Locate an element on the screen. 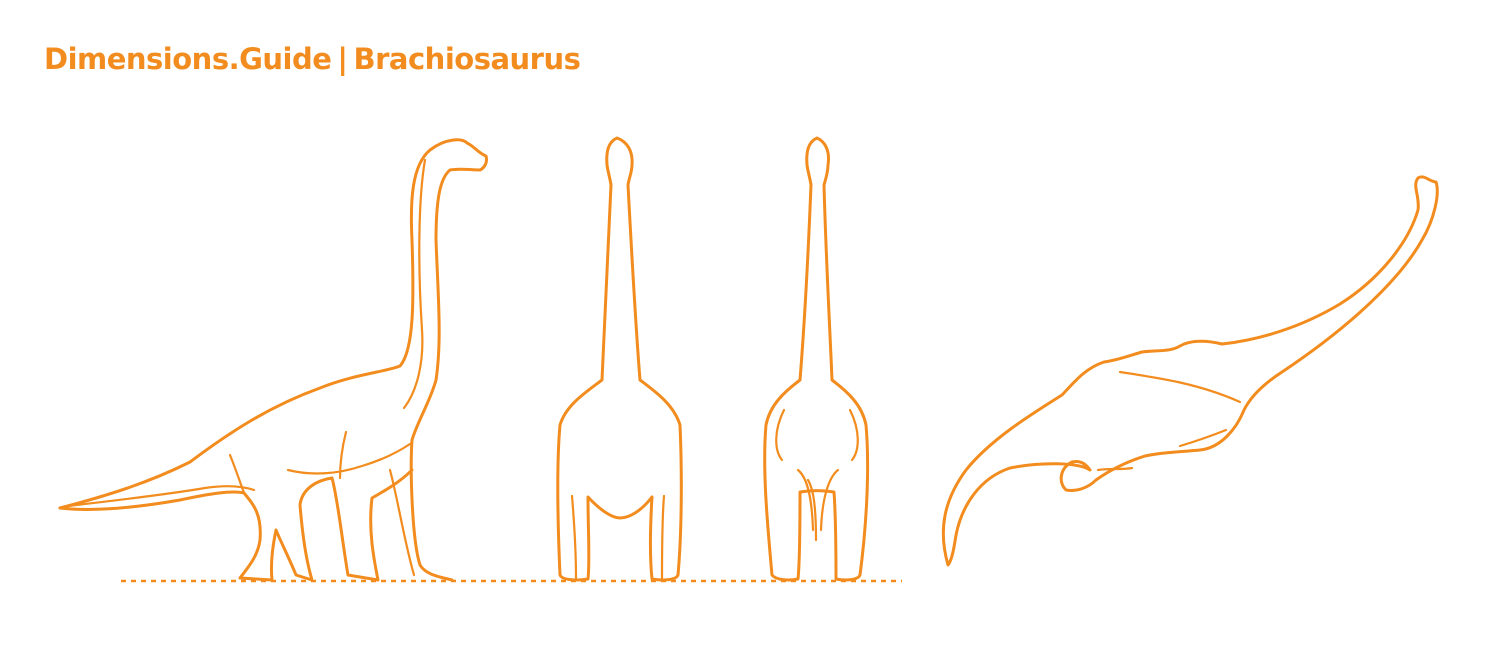 The image size is (1500, 650). site-name: Dimensions.Guide is located at coordinates (188, 59).